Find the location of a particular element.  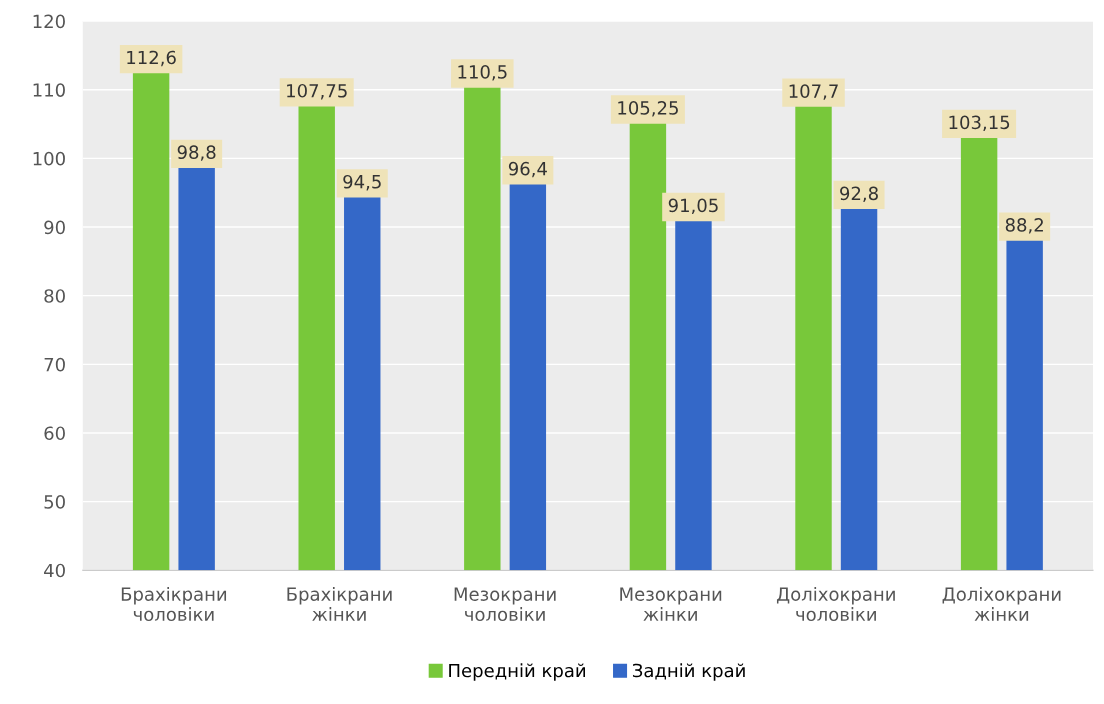

data-label: 107,7 is located at coordinates (813, 92).